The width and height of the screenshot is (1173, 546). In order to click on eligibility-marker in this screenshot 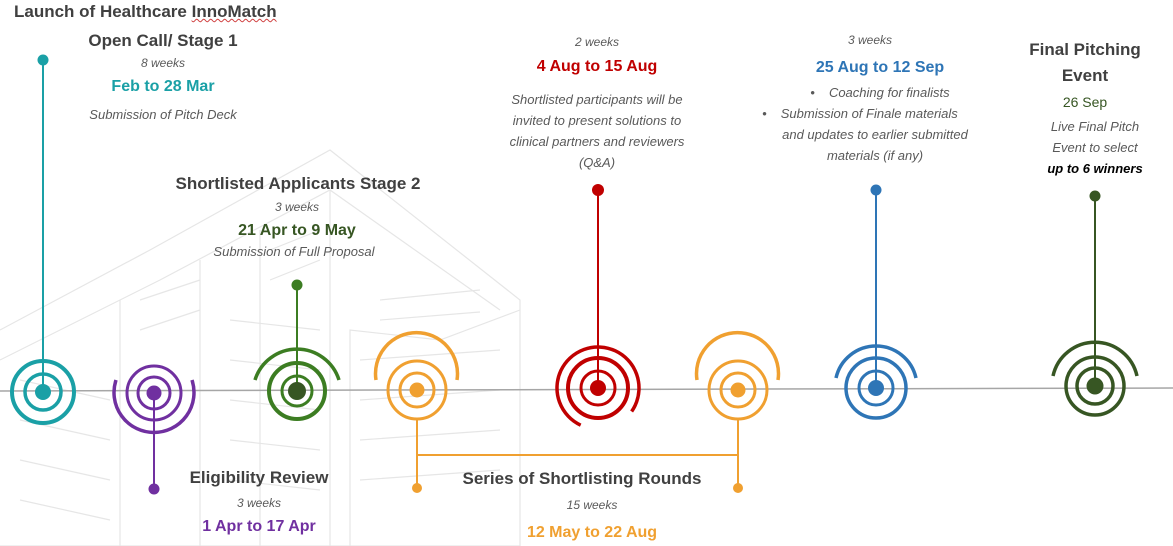, I will do `click(154, 429)`.